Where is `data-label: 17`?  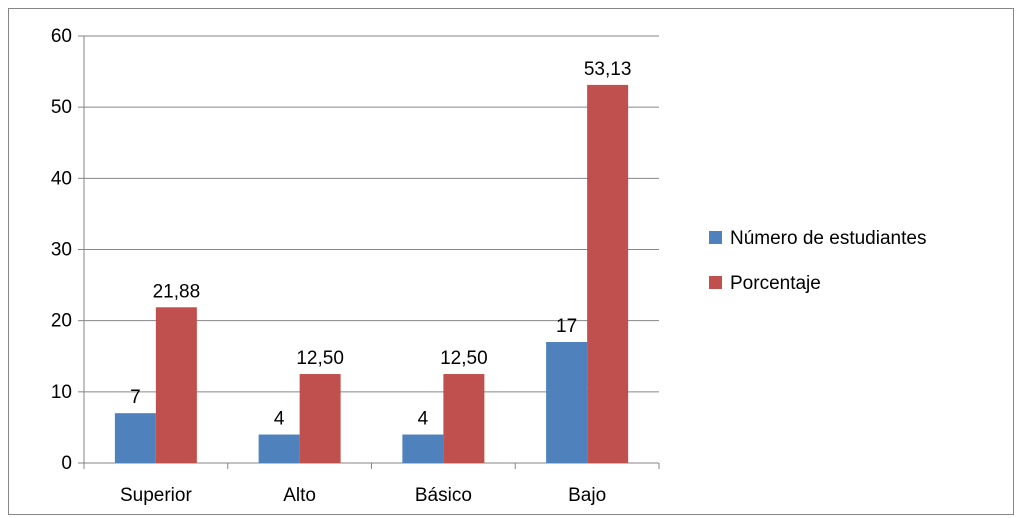
data-label: 17 is located at coordinates (566, 326).